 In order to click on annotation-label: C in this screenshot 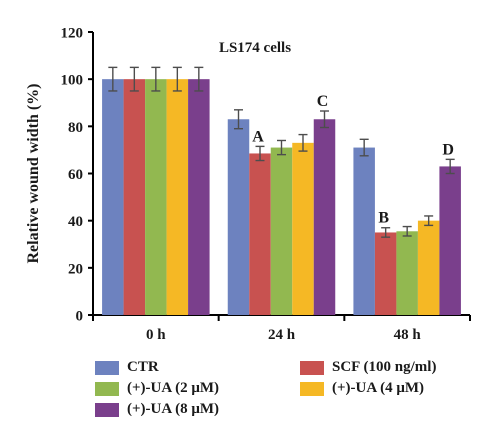, I will do `click(323, 101)`.